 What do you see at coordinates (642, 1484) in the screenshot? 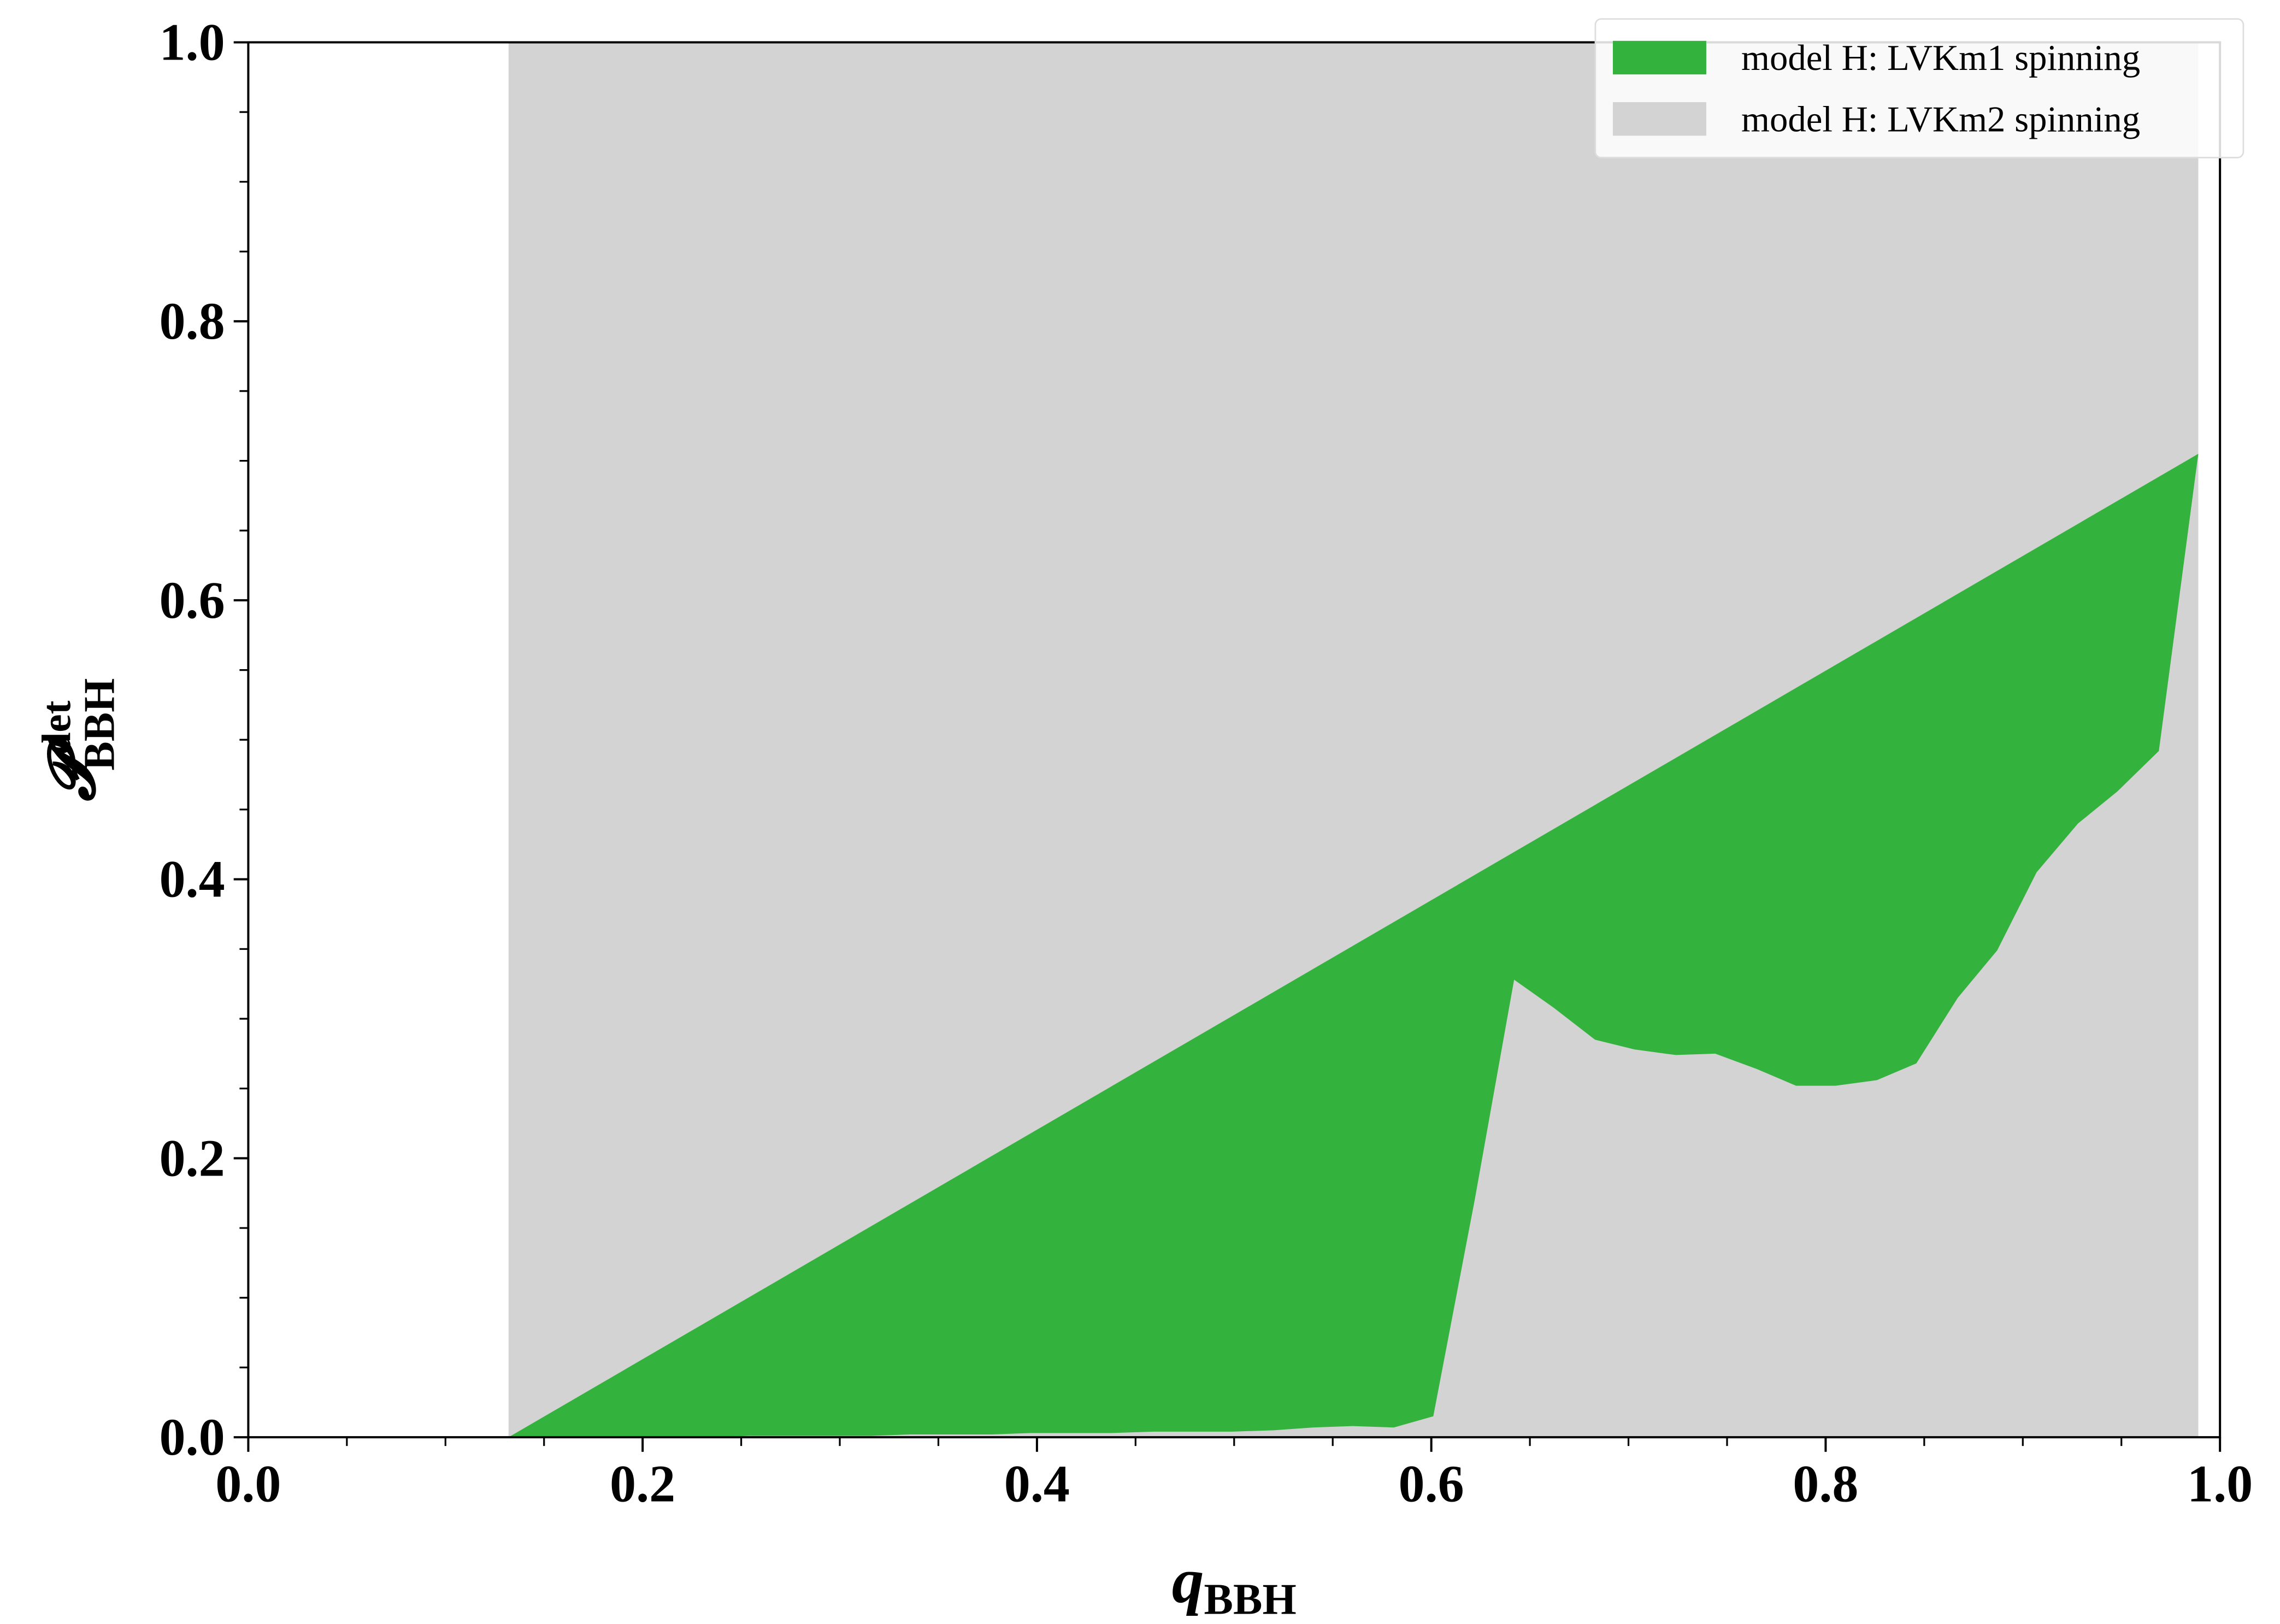
I see `x-tick-label: 0.2` at bounding box center [642, 1484].